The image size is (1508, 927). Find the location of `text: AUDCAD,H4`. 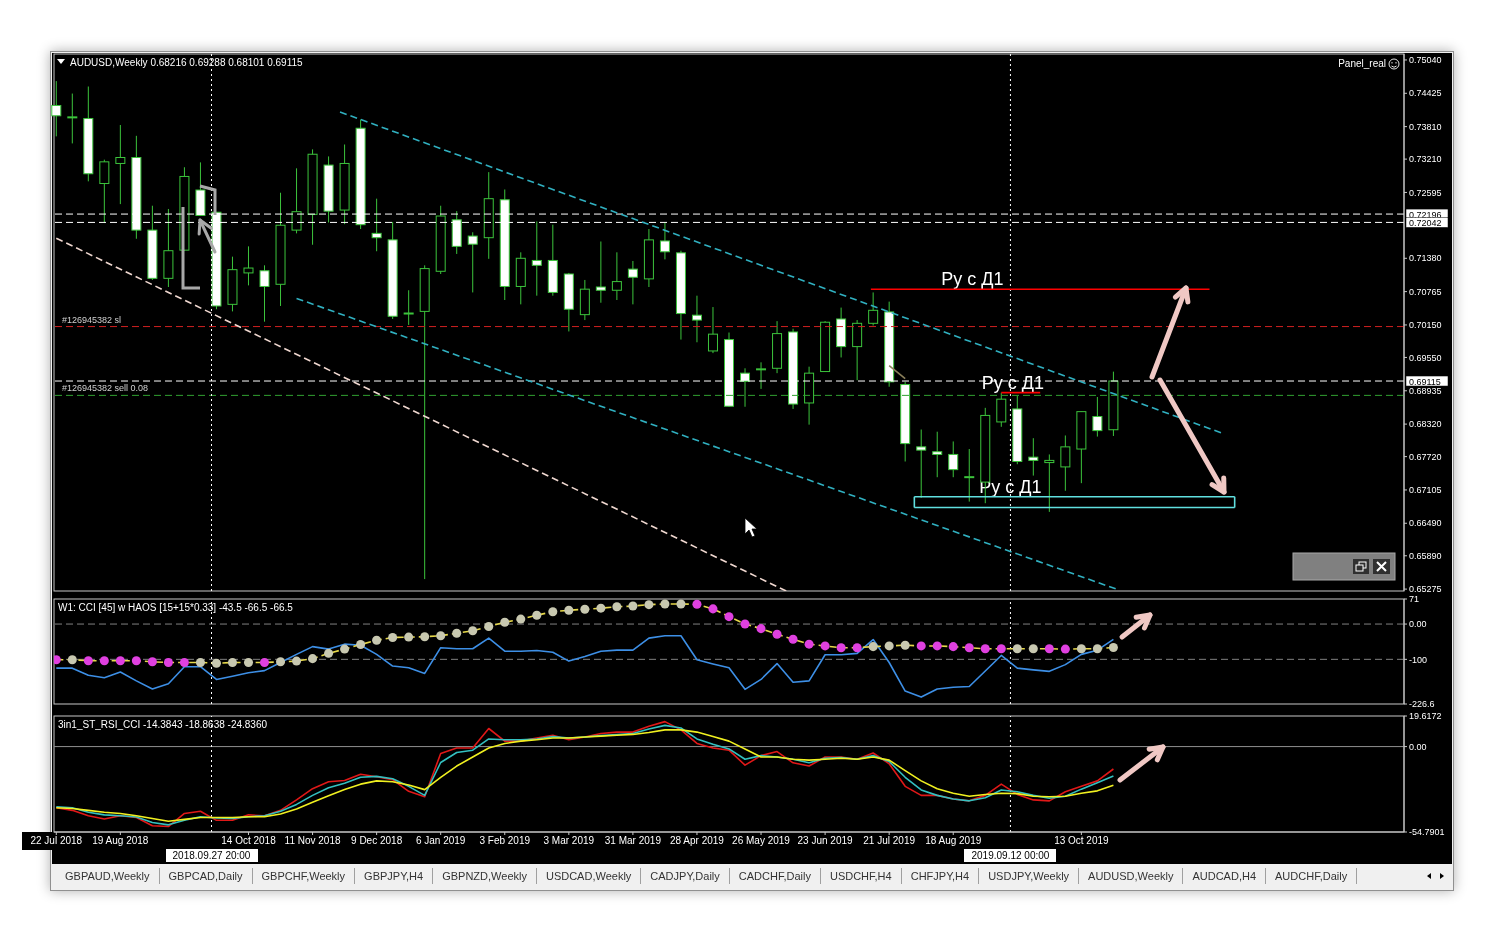

text: AUDCAD,H4 is located at coordinates (1225, 876).